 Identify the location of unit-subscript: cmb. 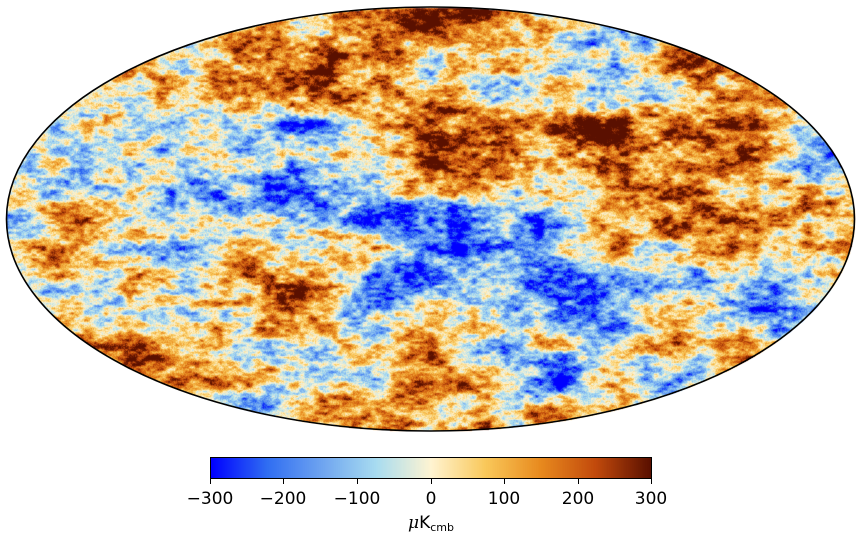
(442, 527).